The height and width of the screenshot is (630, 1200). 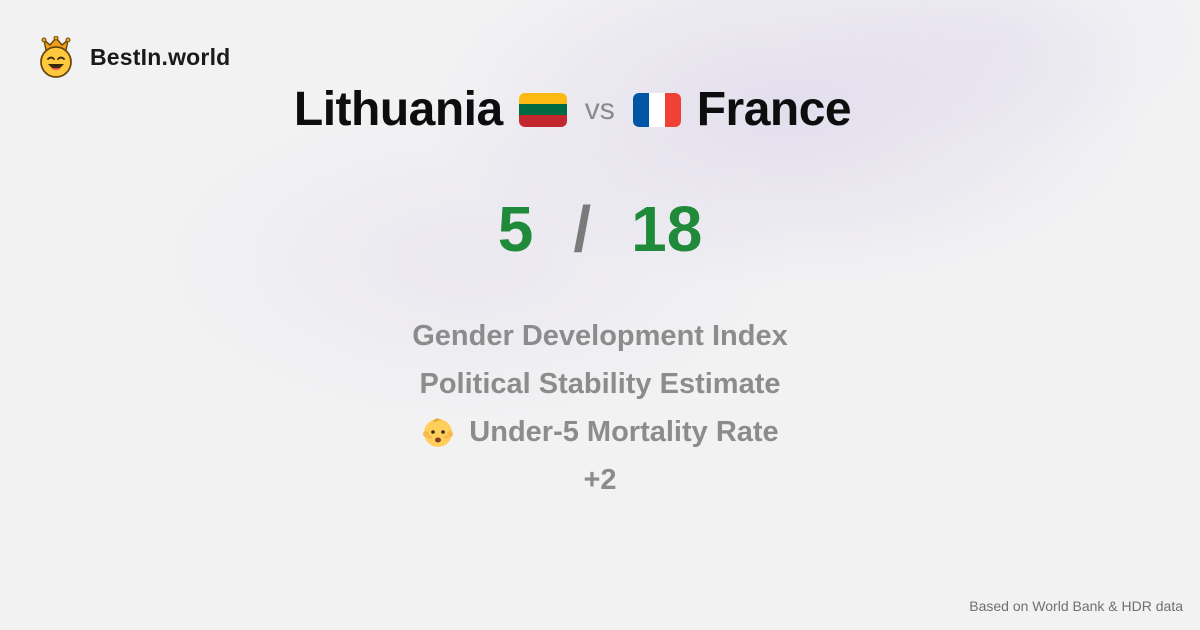 I want to click on metric-item: Gender Development Index, so click(x=600, y=336).